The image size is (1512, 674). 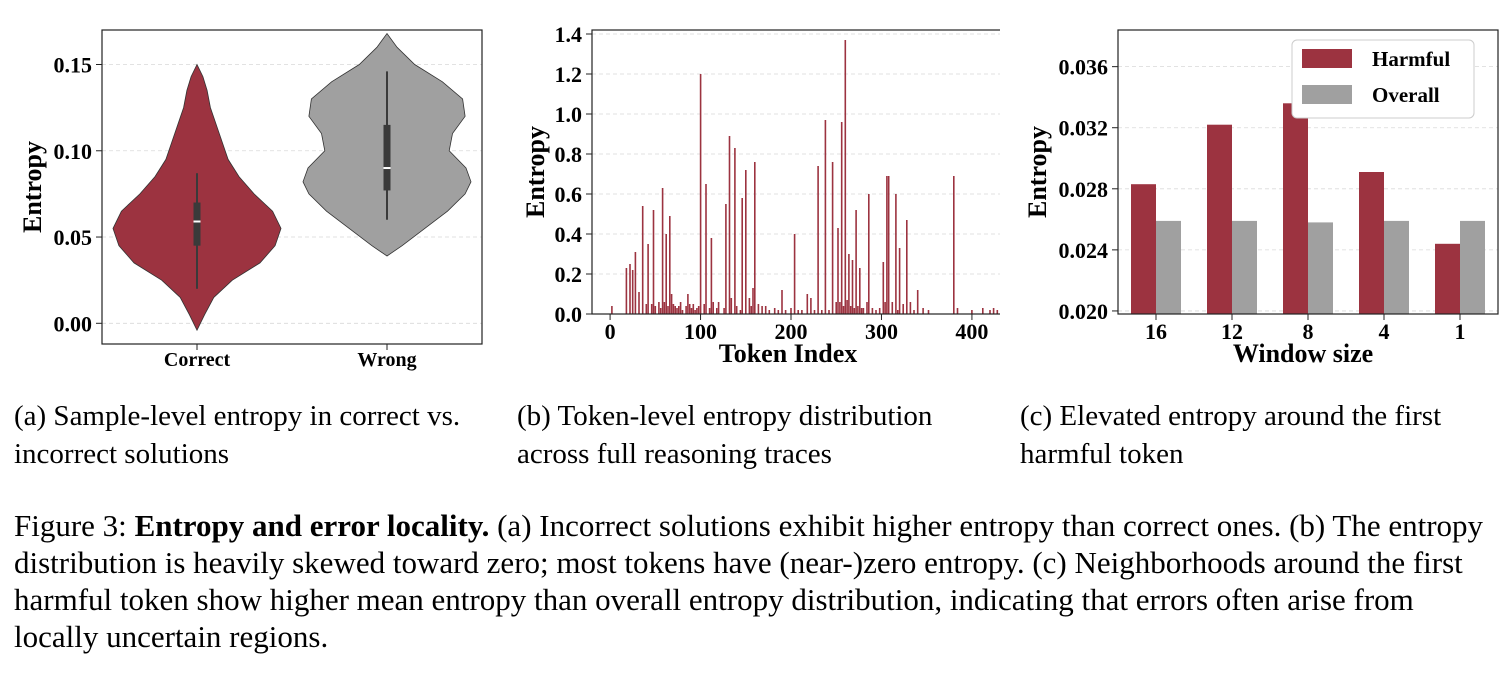 What do you see at coordinates (1308, 331) in the screenshot?
I see `window-x-tick-label: 8` at bounding box center [1308, 331].